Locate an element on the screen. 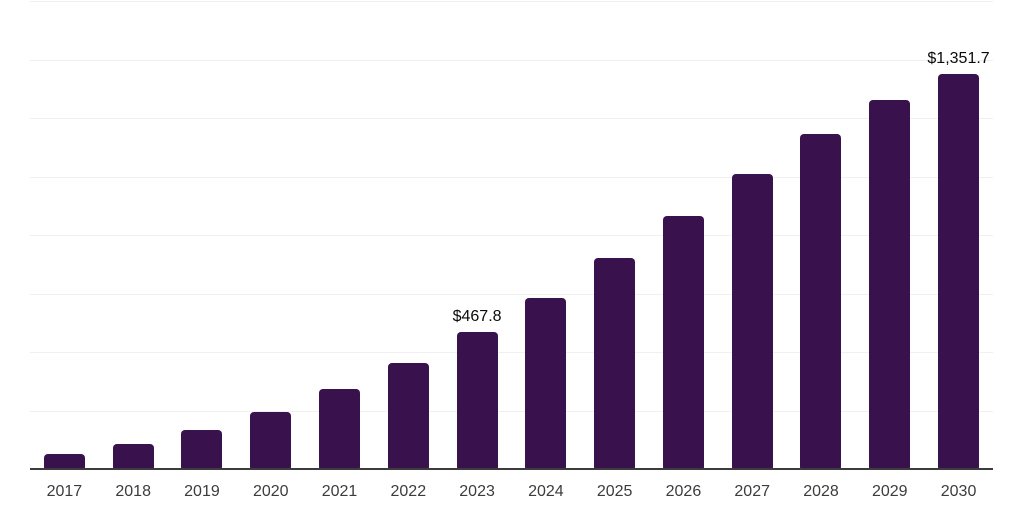  x-tick-2021: 2021 is located at coordinates (339, 491).